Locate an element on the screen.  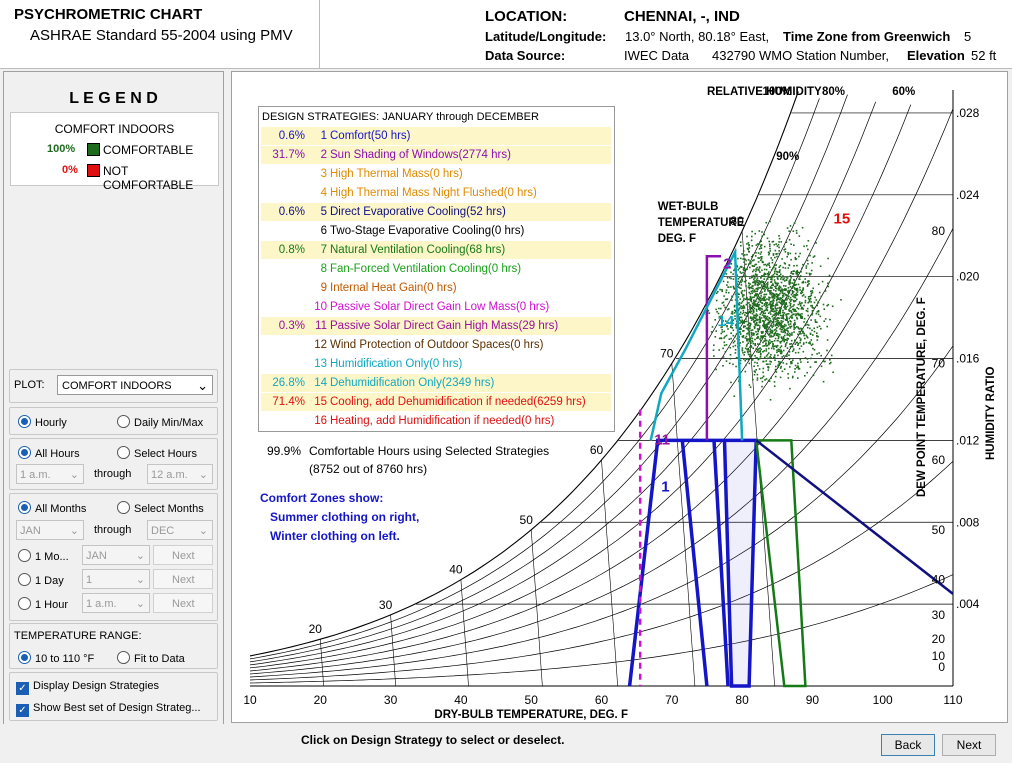
strategy-row-7: 0.8% 7 Natural Ventilation Cooling(68 hrs) is located at coordinates (436, 250).